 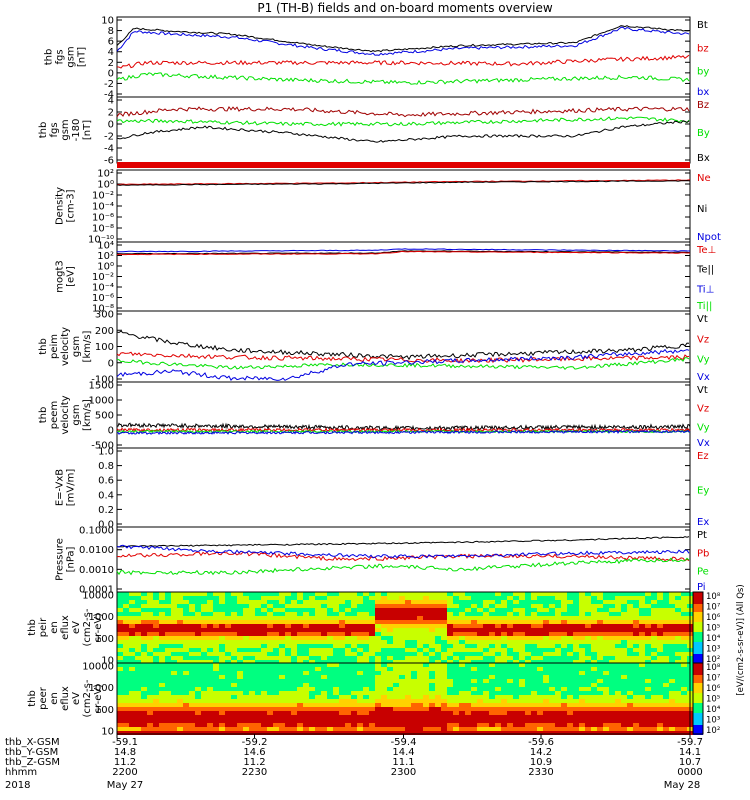 What do you see at coordinates (87, 346) in the screenshot?
I see `y-axis-label-line: [km/s]` at bounding box center [87, 346].